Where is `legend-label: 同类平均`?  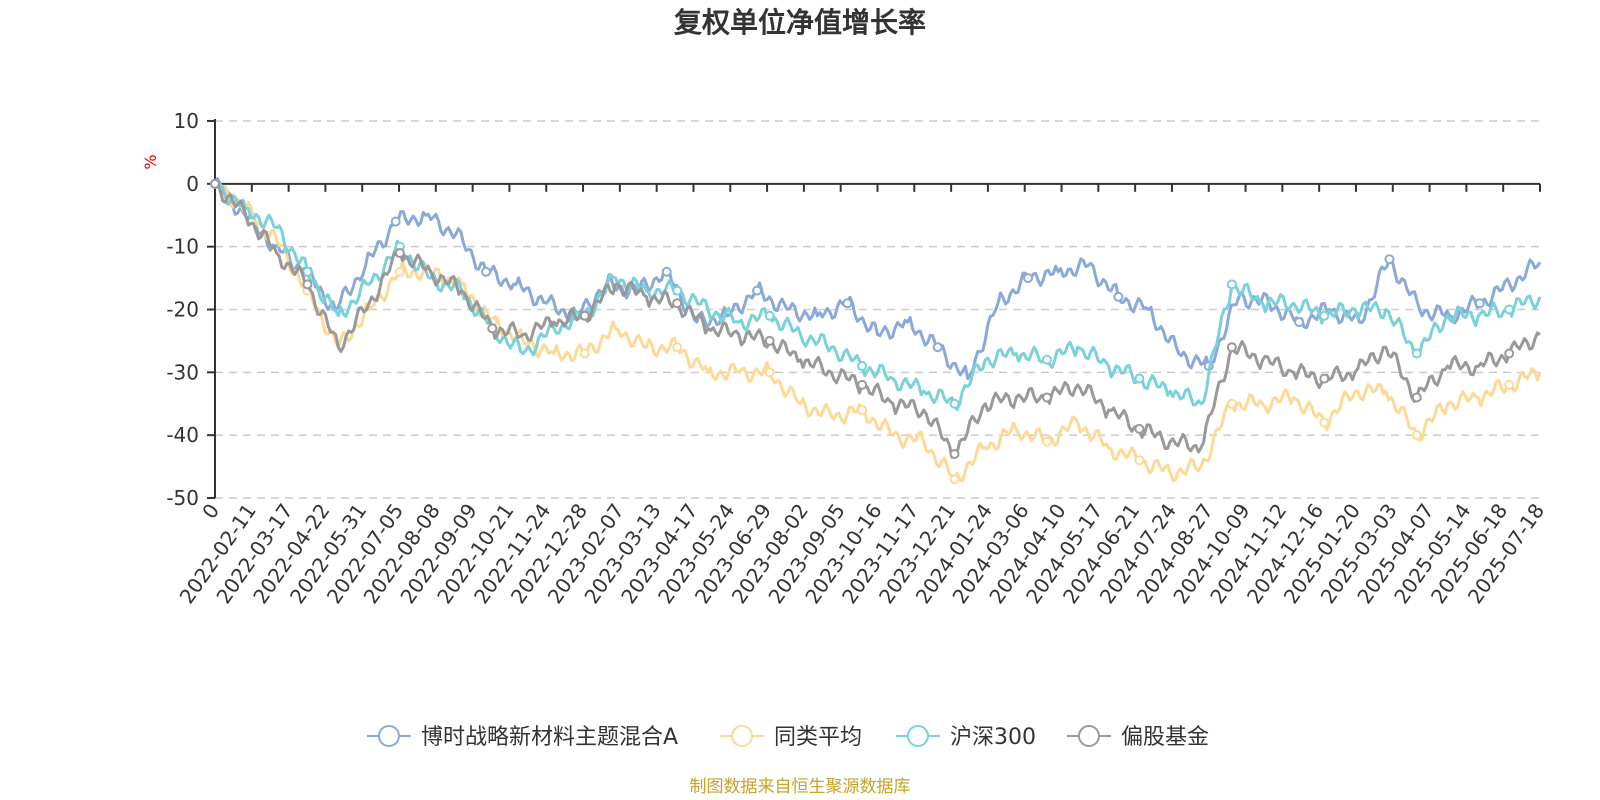
legend-label: 同类平均 is located at coordinates (818, 737).